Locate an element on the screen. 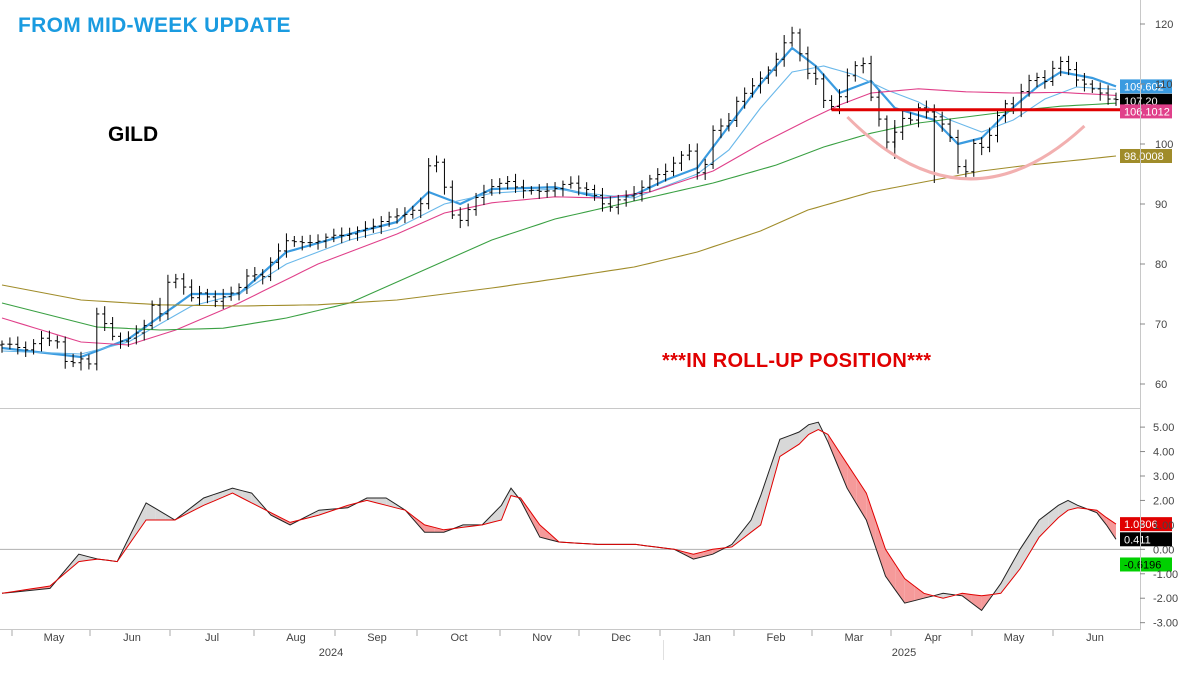  month-label: Oct is located at coordinates (458, 638).